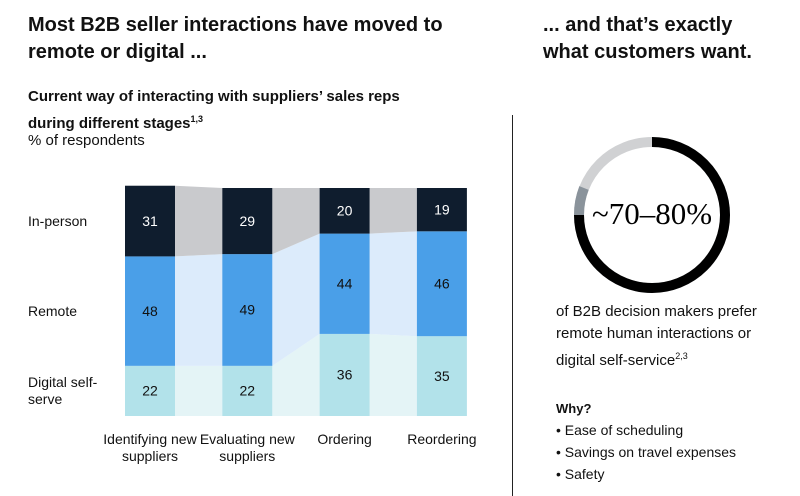 This screenshot has width=800, height=496. I want to click on value-label: 44, so click(345, 283).